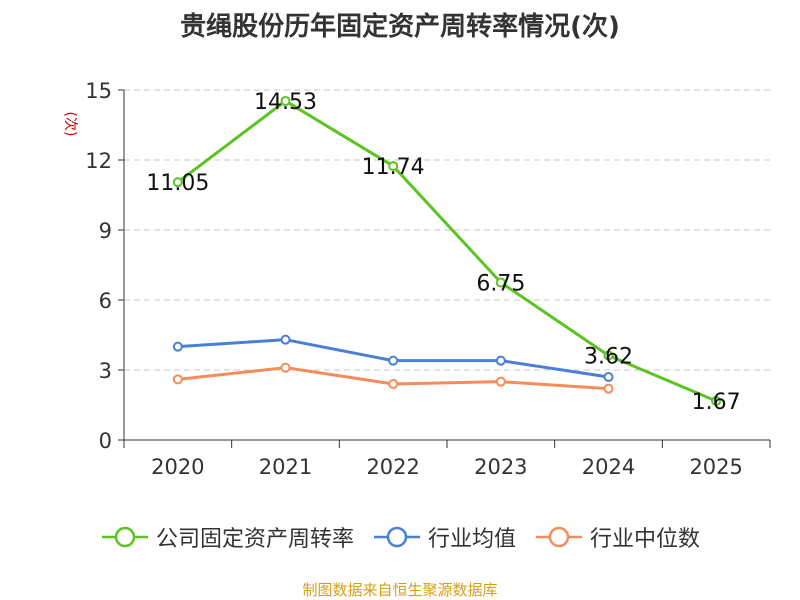  I want to click on chart-title: 贵绳股份历年固定资产周转率情况(次), so click(400, 27).